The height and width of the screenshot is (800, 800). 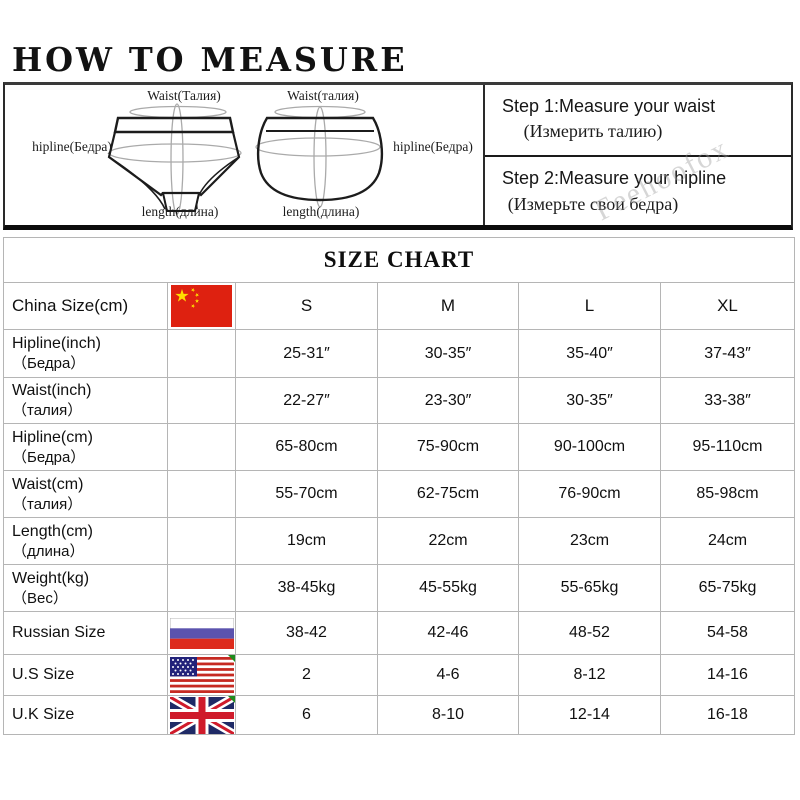 I want to click on table-value: 62-75cm, so click(x=448, y=494).